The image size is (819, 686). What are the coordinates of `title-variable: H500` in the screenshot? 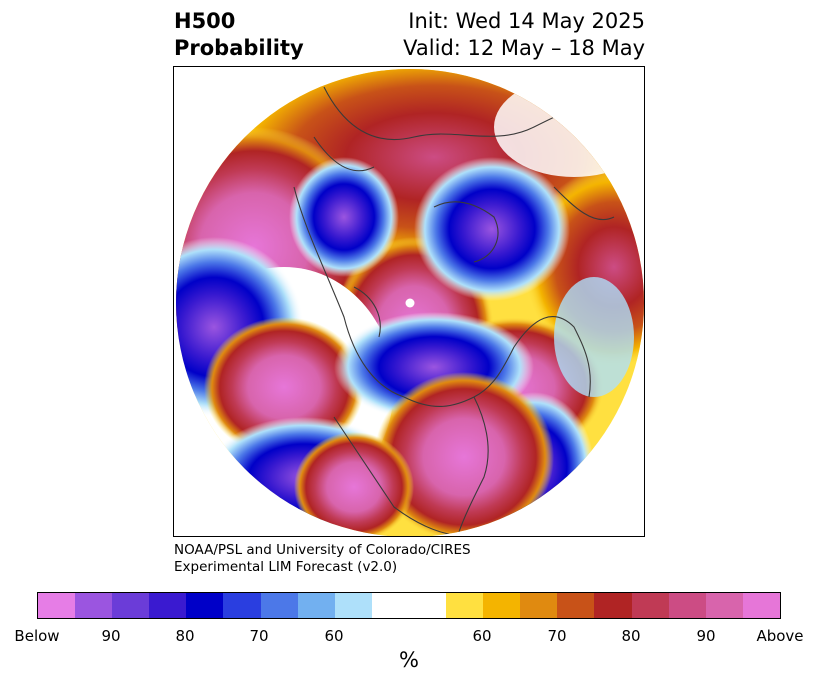 It's located at (205, 21).